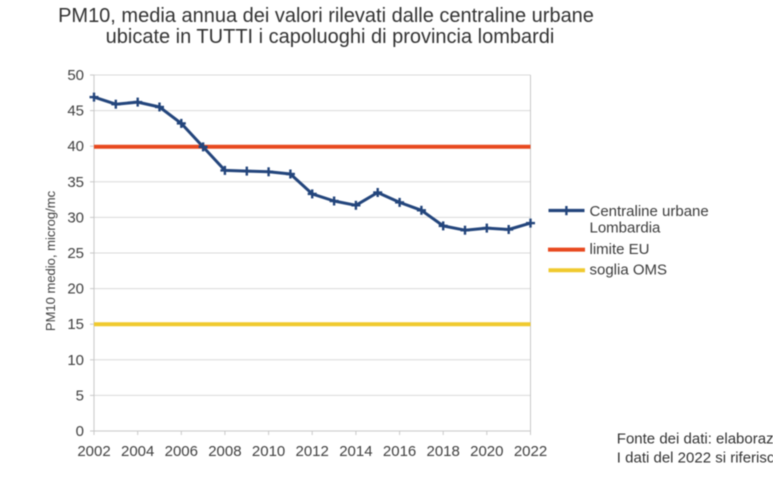 Image resolution: width=773 pixels, height=500 pixels. What do you see at coordinates (80, 395) in the screenshot?
I see `svg-text: 5` at bounding box center [80, 395].